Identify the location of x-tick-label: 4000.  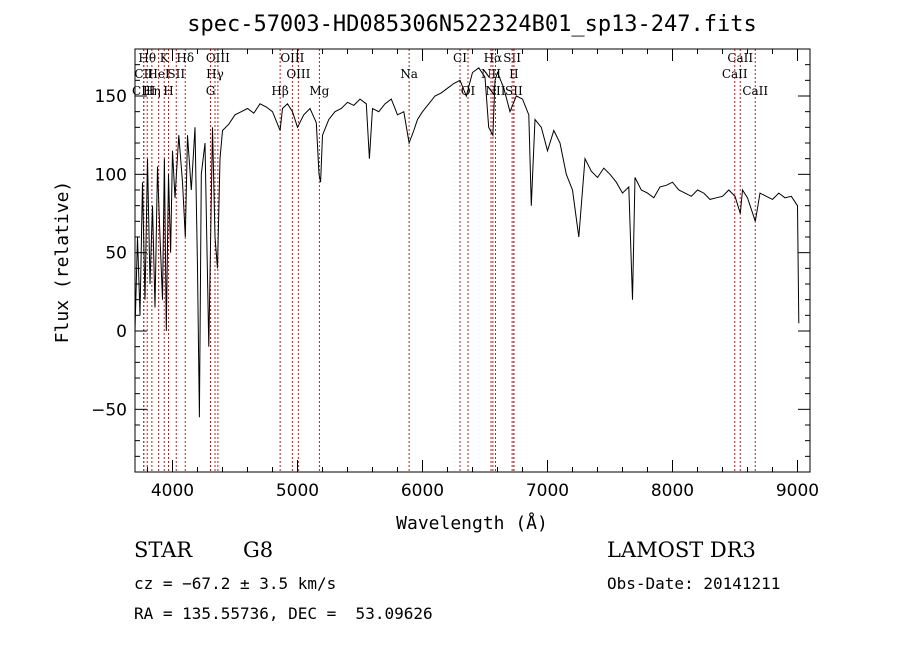
(172, 491).